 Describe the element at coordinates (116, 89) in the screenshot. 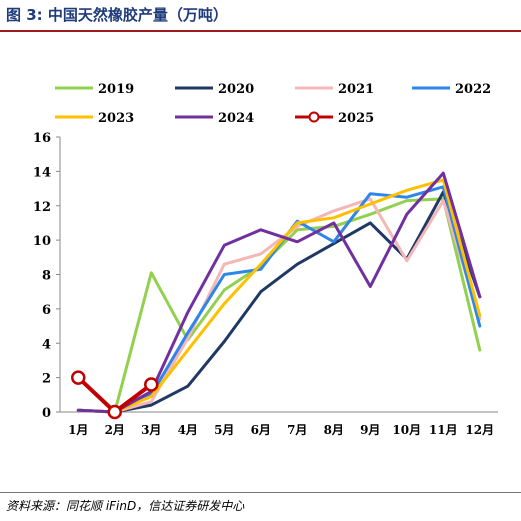

I see `legend-label-2019: 2019` at that location.